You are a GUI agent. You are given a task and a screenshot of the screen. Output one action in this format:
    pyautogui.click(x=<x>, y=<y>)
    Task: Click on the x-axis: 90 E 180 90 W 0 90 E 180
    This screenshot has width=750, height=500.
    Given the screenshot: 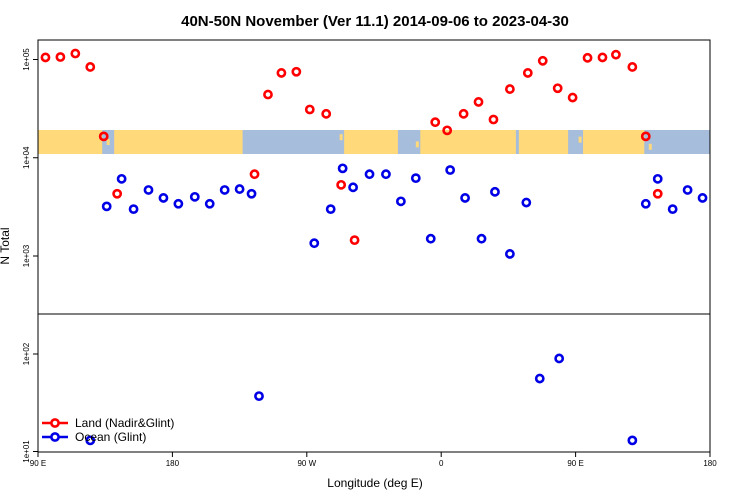 What is the action you would take?
    pyautogui.click(x=373, y=460)
    